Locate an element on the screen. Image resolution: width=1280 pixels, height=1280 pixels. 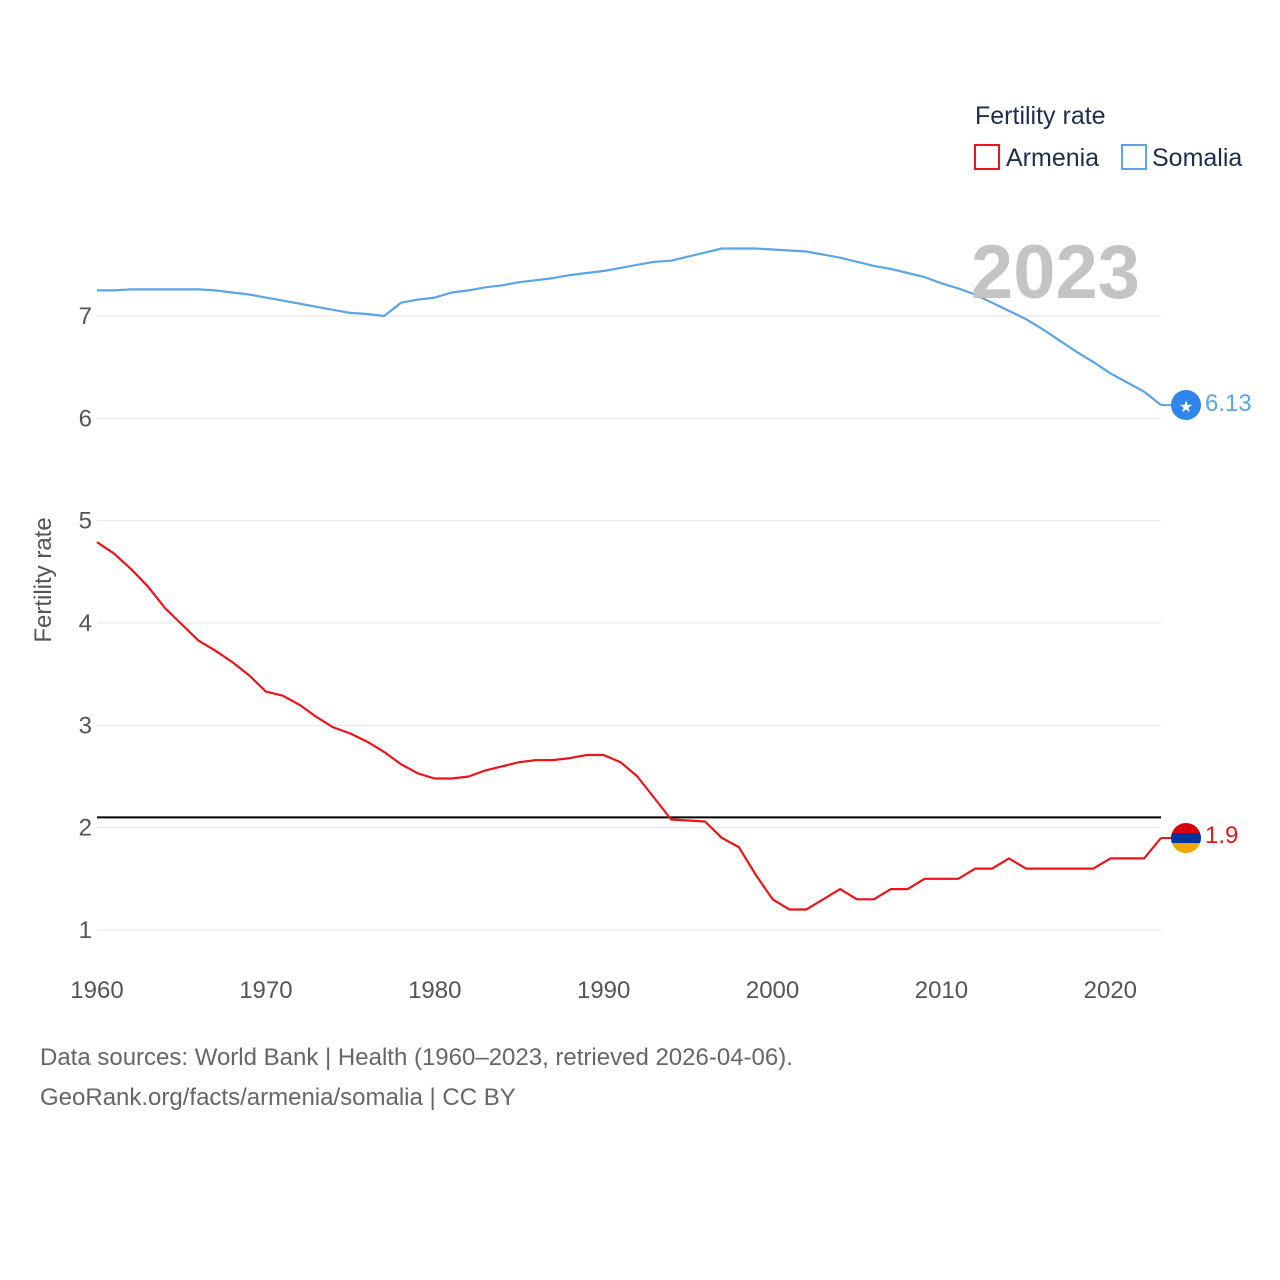
y-tick-label-6: 6 is located at coordinates (85, 418).